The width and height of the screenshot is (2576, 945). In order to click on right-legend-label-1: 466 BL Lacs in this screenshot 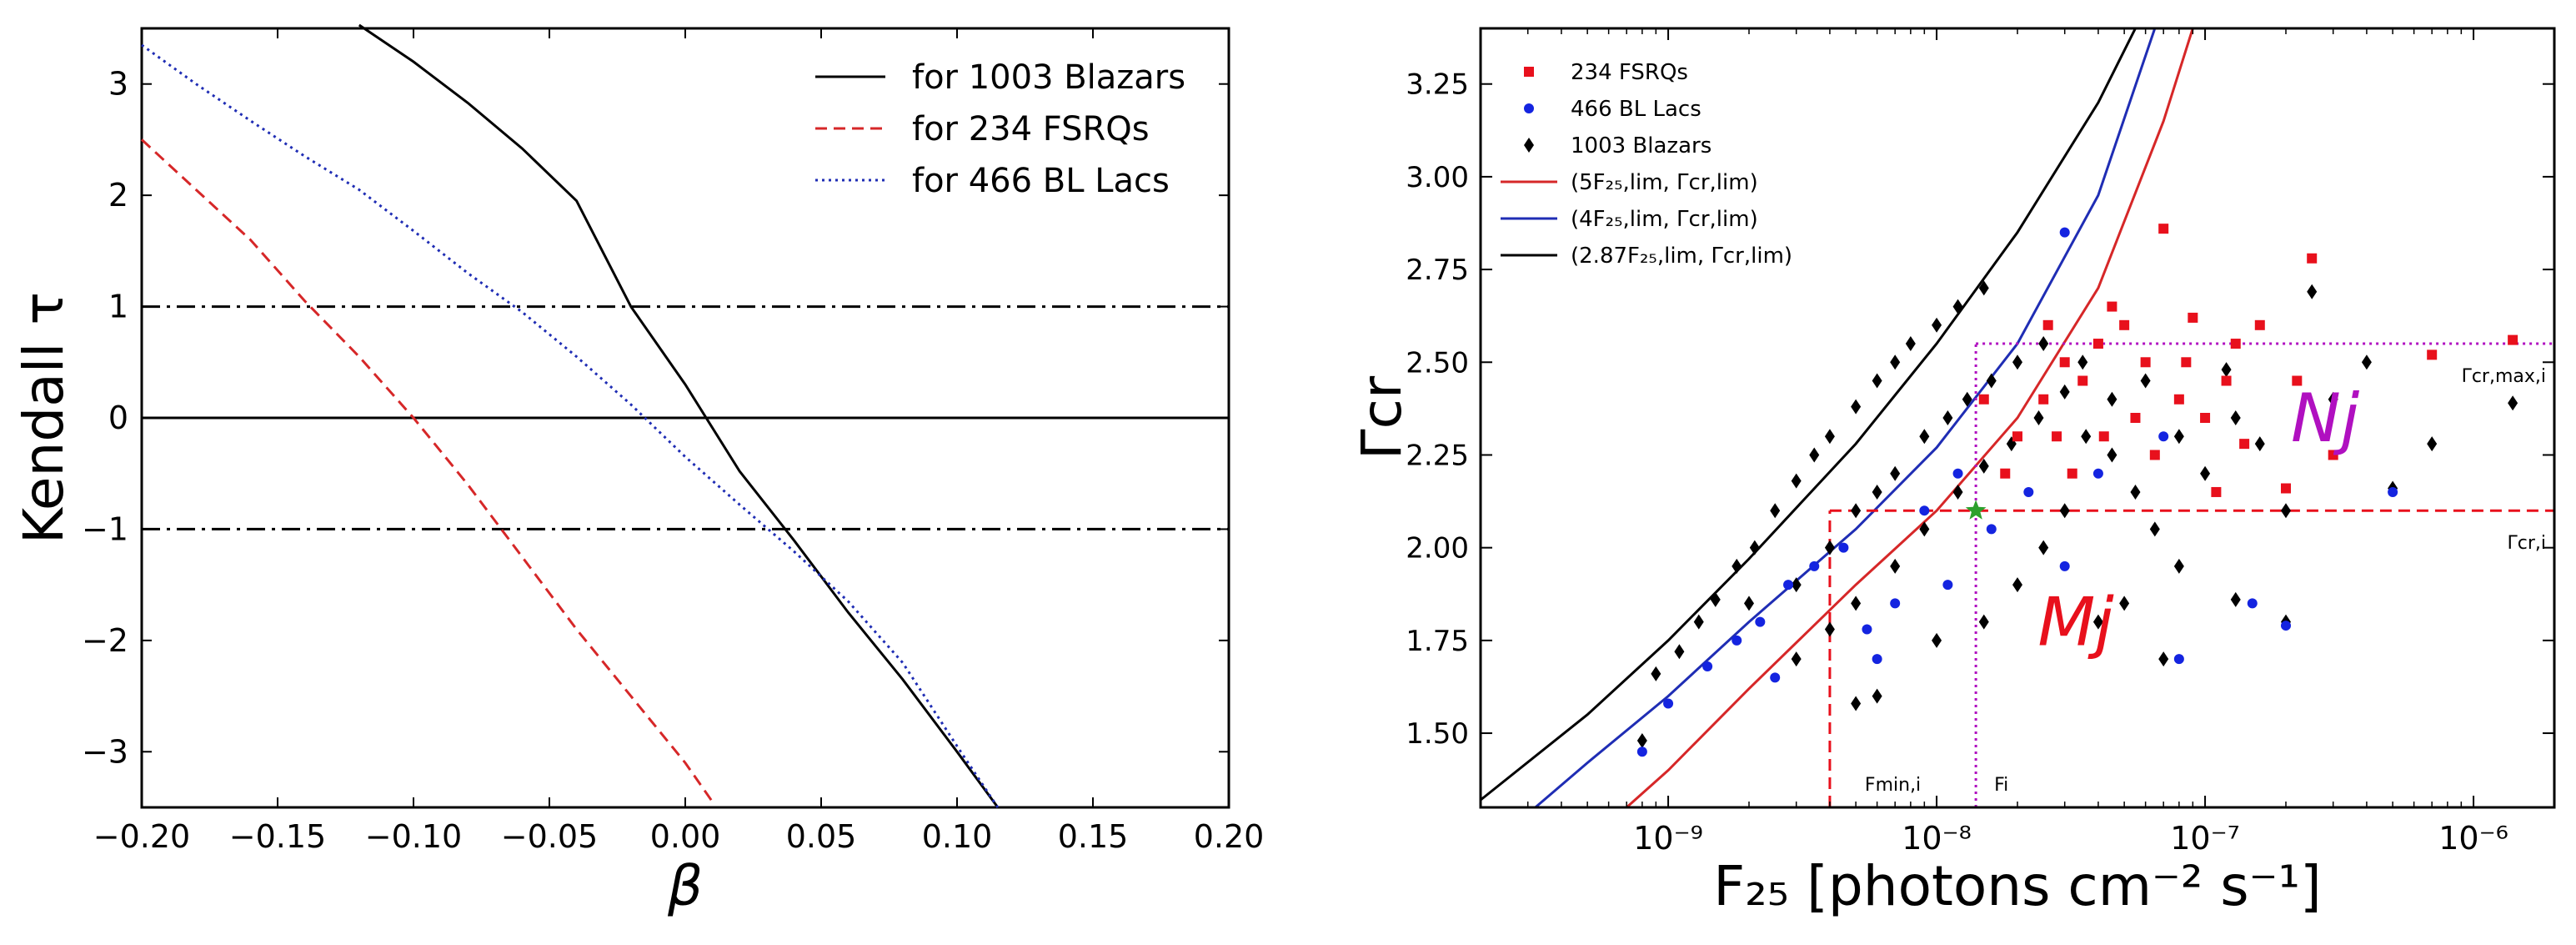, I will do `click(1636, 110)`.